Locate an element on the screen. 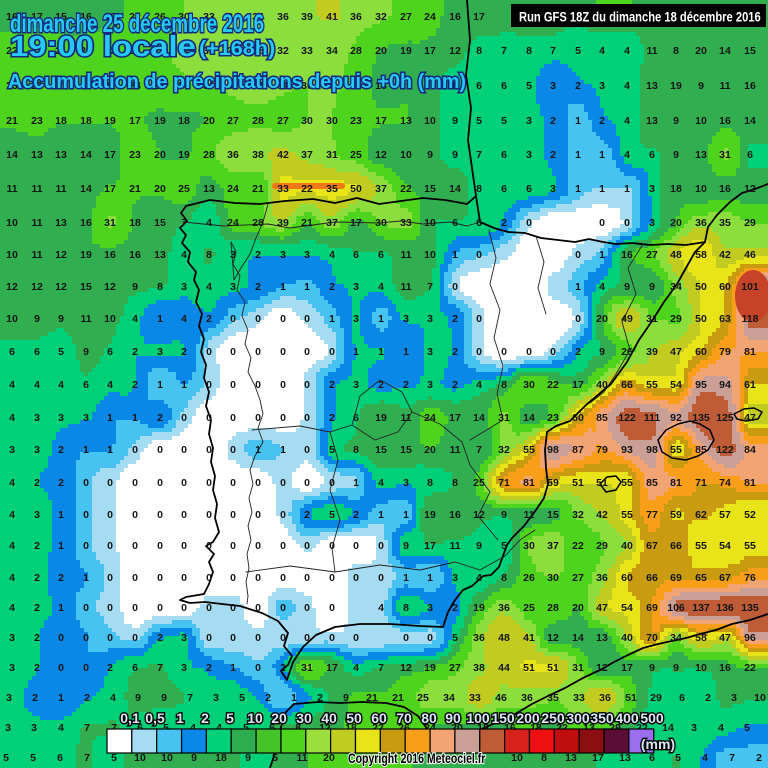 Image resolution: width=768 pixels, height=768 pixels. svg-text: 17 is located at coordinates (598, 758).